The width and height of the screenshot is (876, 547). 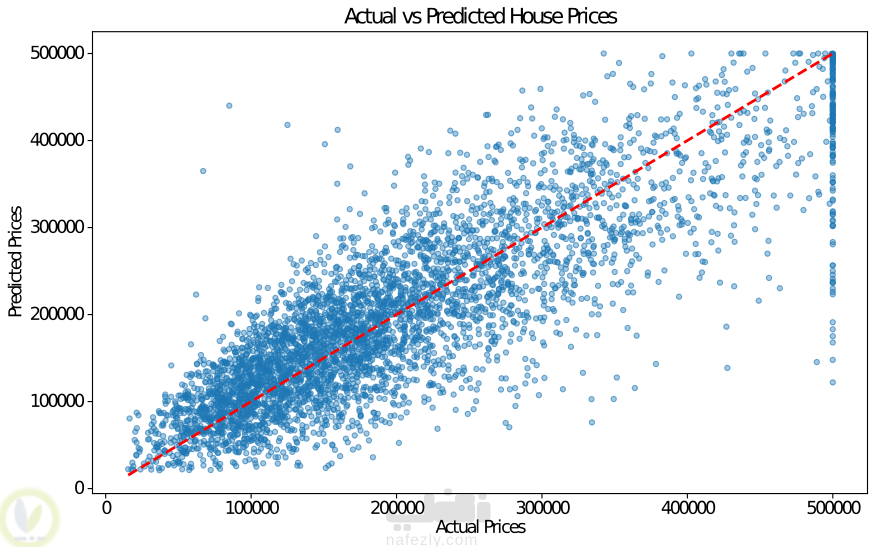 I want to click on svg-text: nafezly.com, so click(x=432, y=539).